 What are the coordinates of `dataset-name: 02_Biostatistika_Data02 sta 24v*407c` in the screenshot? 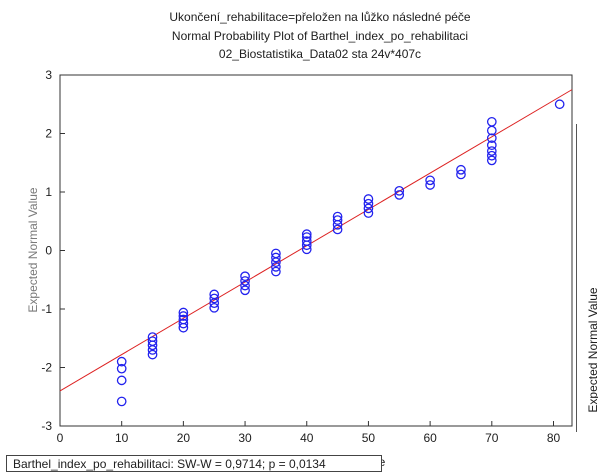 It's located at (320, 54).